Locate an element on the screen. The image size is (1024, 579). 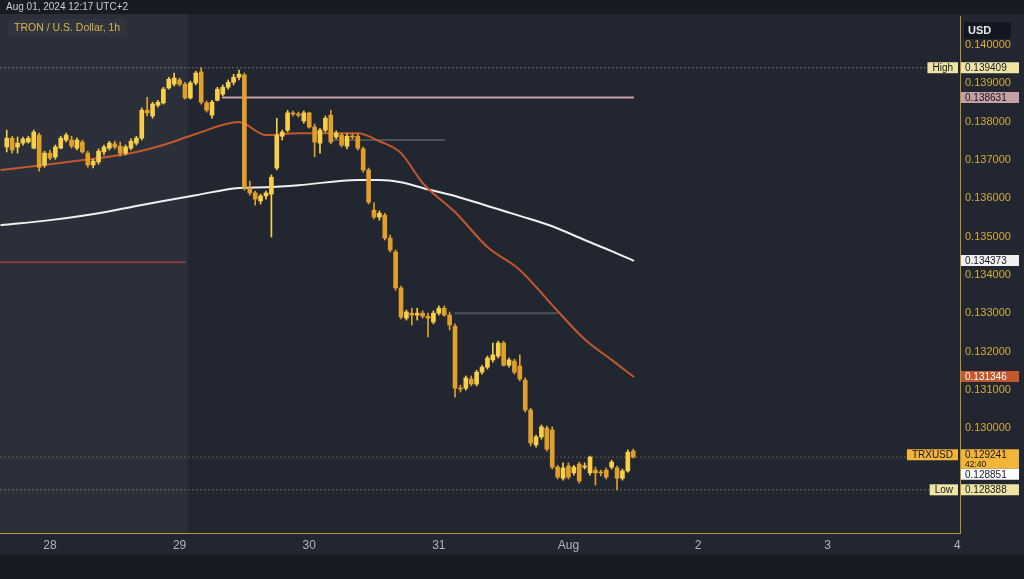
ref-line-label: TRXUSD is located at coordinates (932, 455).